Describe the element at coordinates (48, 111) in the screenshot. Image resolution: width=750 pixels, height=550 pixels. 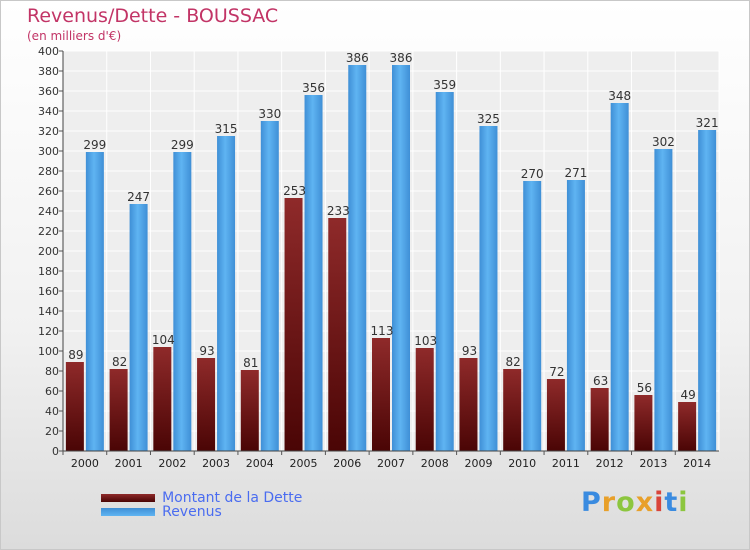
I see `y-tick-label: 340` at that location.